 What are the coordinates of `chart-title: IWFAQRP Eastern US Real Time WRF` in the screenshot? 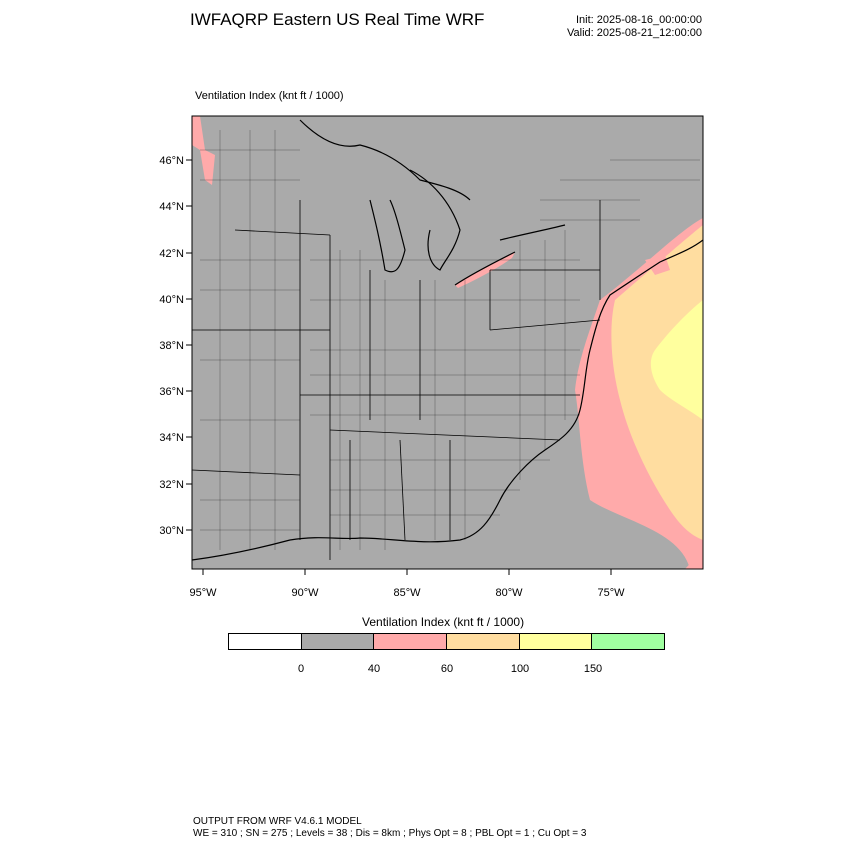 It's located at (337, 19).